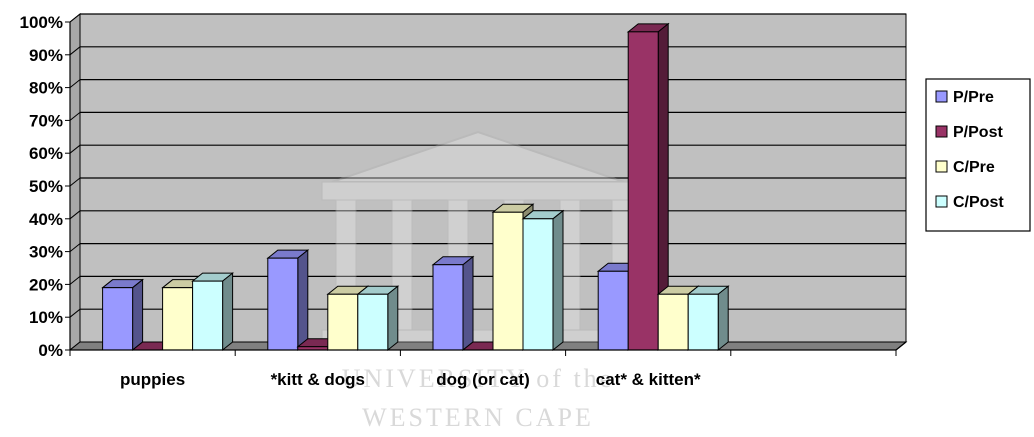 The image size is (1034, 437). I want to click on legend-label: C/Pre, so click(974, 167).